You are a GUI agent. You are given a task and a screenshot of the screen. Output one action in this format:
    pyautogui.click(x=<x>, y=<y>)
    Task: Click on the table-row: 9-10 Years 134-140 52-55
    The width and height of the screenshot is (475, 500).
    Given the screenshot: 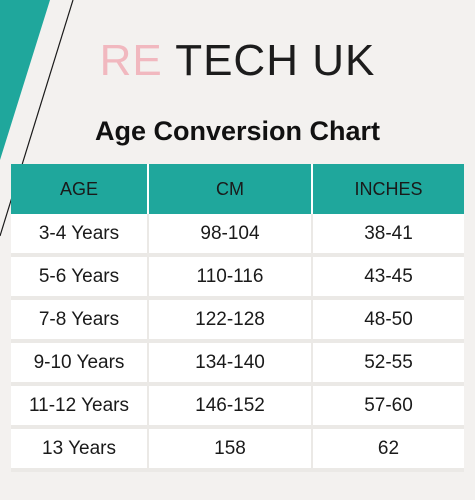 What is the action you would take?
    pyautogui.click(x=237, y=364)
    